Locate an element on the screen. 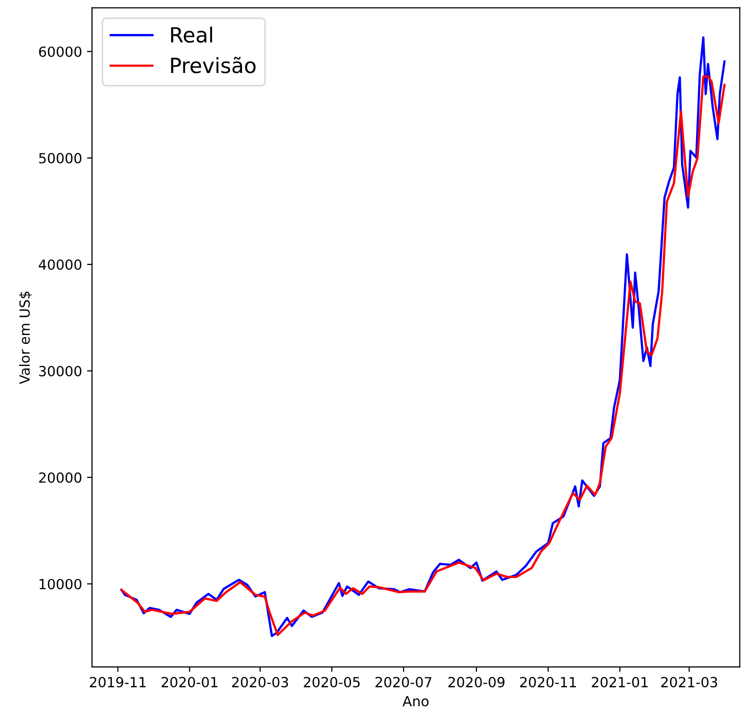  y-tick-label: 40000 is located at coordinates (60, 264).